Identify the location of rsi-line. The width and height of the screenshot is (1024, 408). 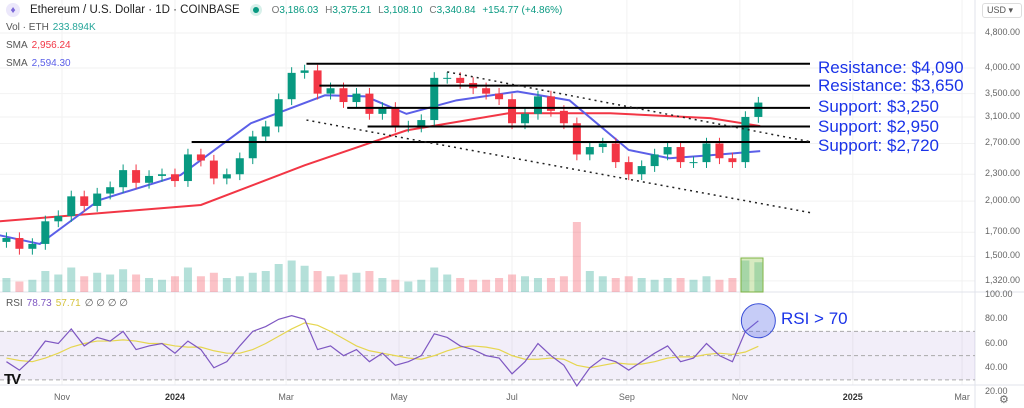
(382, 351).